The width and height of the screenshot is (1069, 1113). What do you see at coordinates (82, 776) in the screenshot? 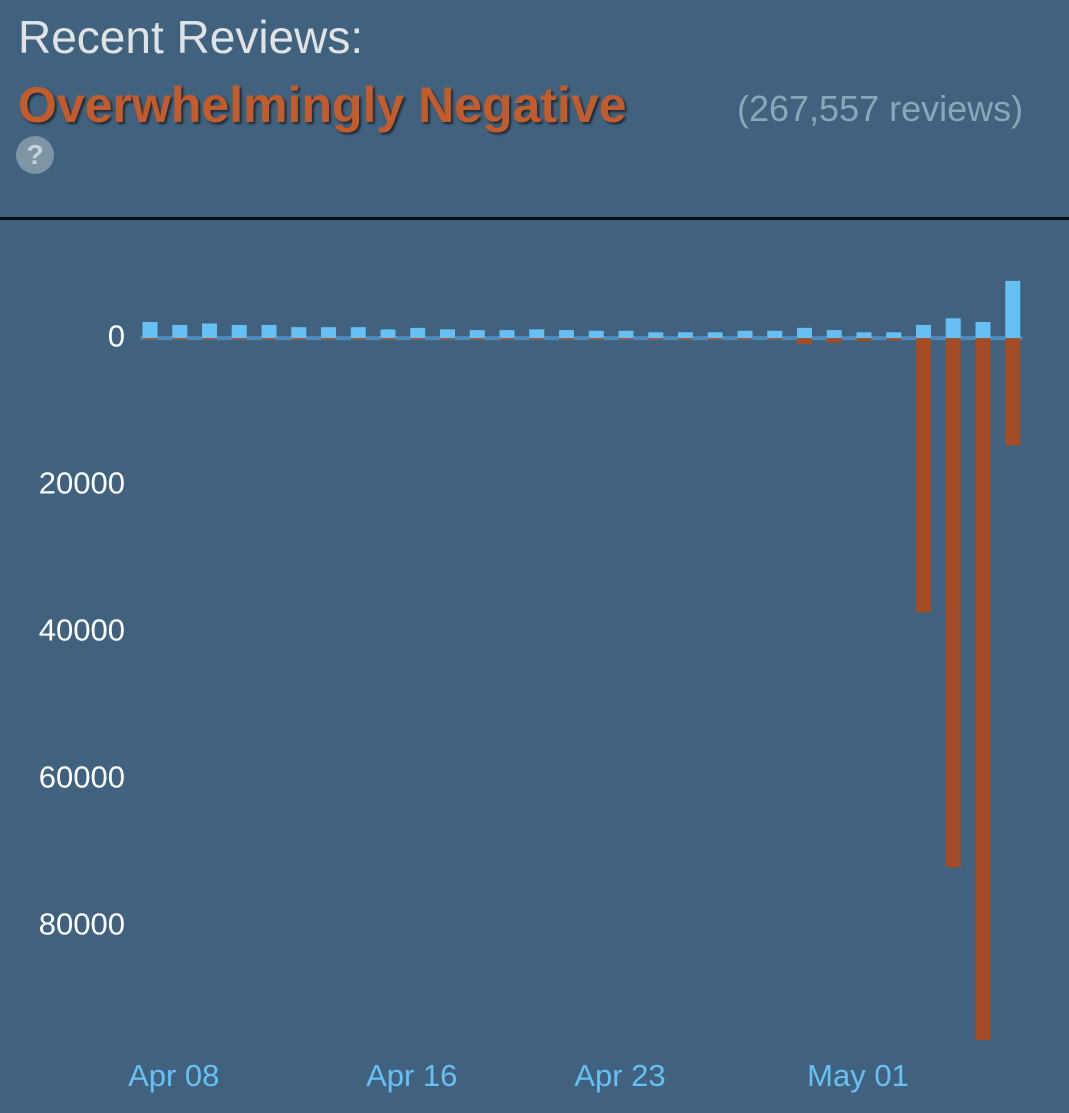
I see `y-tick-label: 60000` at bounding box center [82, 776].